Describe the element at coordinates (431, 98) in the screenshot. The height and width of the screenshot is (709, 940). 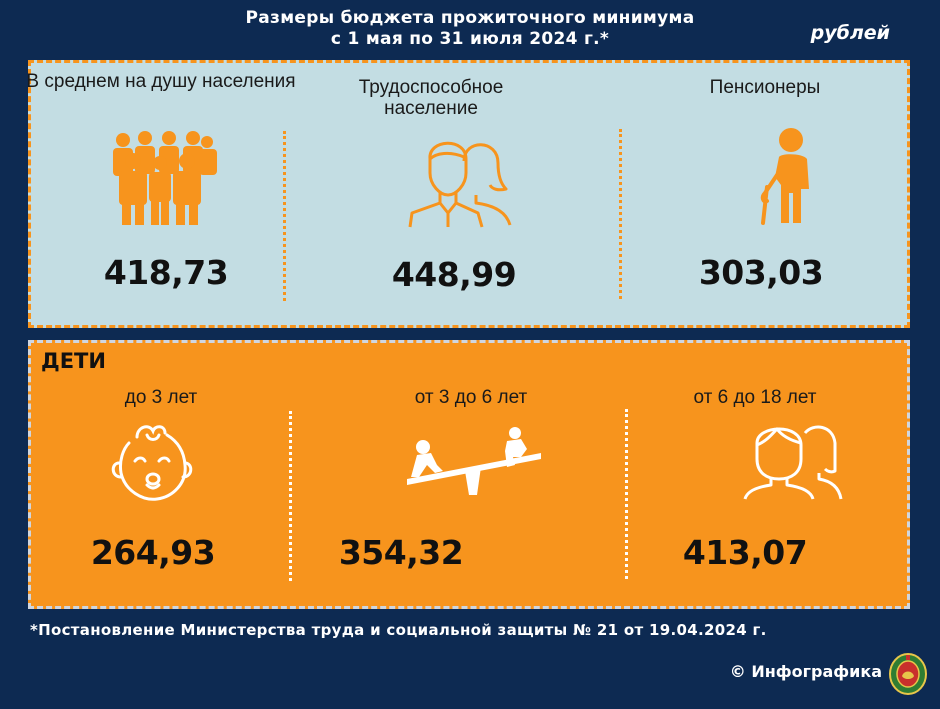
I see `working-label: Трудоспособное население` at that location.